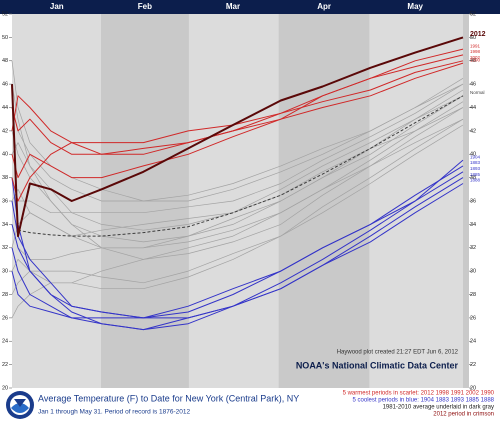 The image size is (500, 424). What do you see at coordinates (145, 6) in the screenshot?
I see `x-tick-label: Feb` at bounding box center [145, 6].